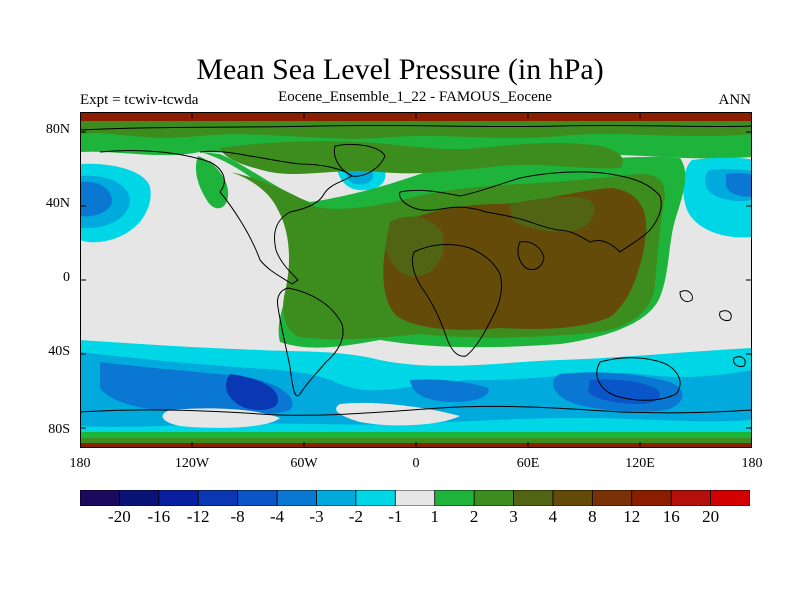 The image size is (800, 600). What do you see at coordinates (416, 441) in the screenshot?
I see `field-south-polar-olive` at bounding box center [416, 441].